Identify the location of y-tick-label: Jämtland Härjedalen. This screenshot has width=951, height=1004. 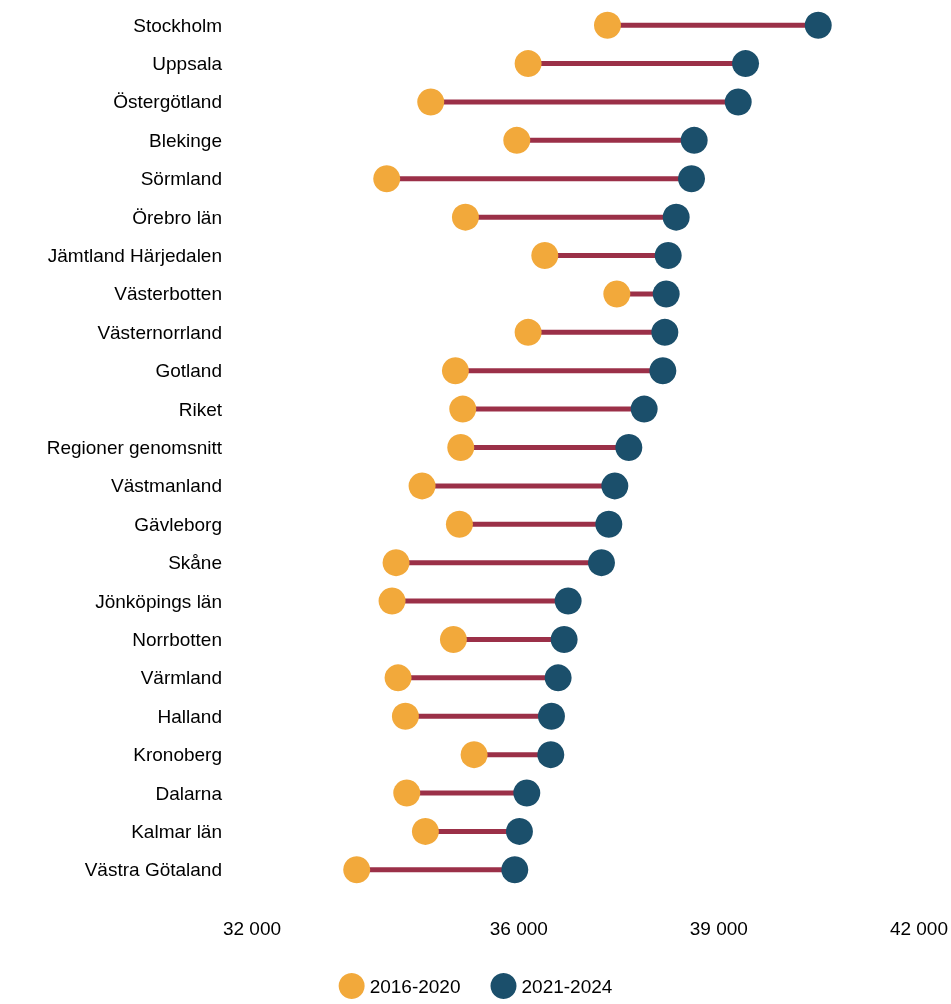
(134, 256).